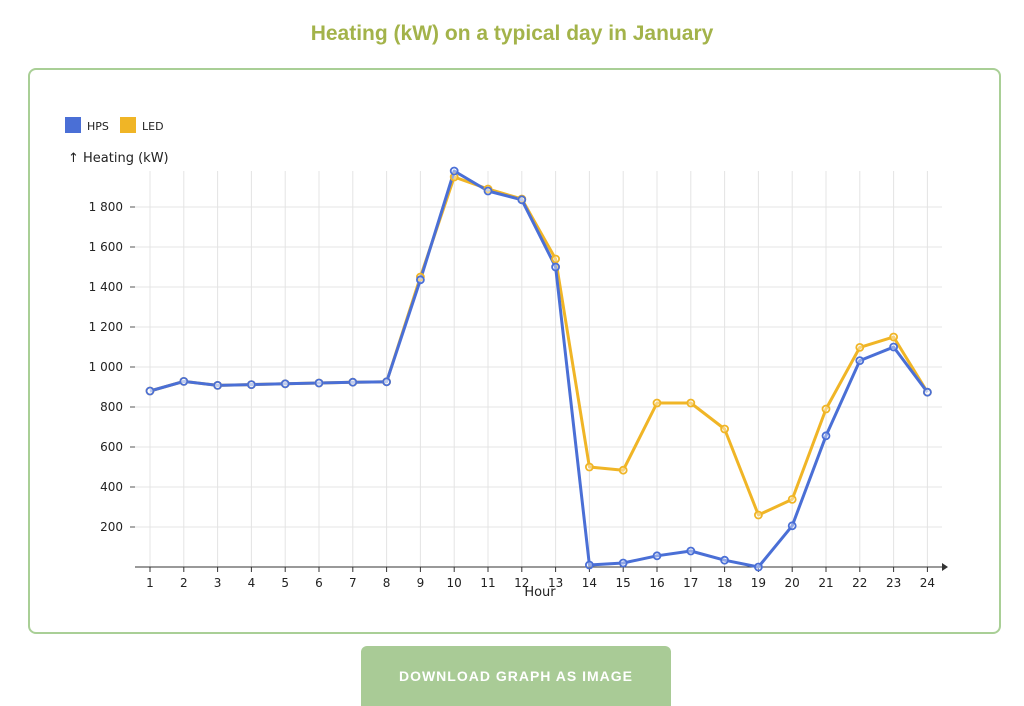 Image resolution: width=1024 pixels, height=706 pixels. Describe the element at coordinates (859, 583) in the screenshot. I see `x-tick-label: 22` at that location.